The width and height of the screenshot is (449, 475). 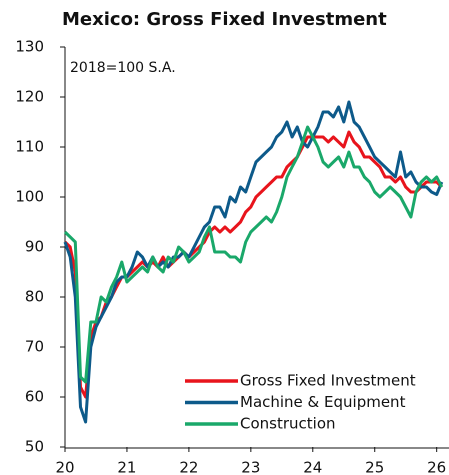 What do you see at coordinates (34, 247) in the screenshot?
I see `y-tick-label: 90` at bounding box center [34, 247].